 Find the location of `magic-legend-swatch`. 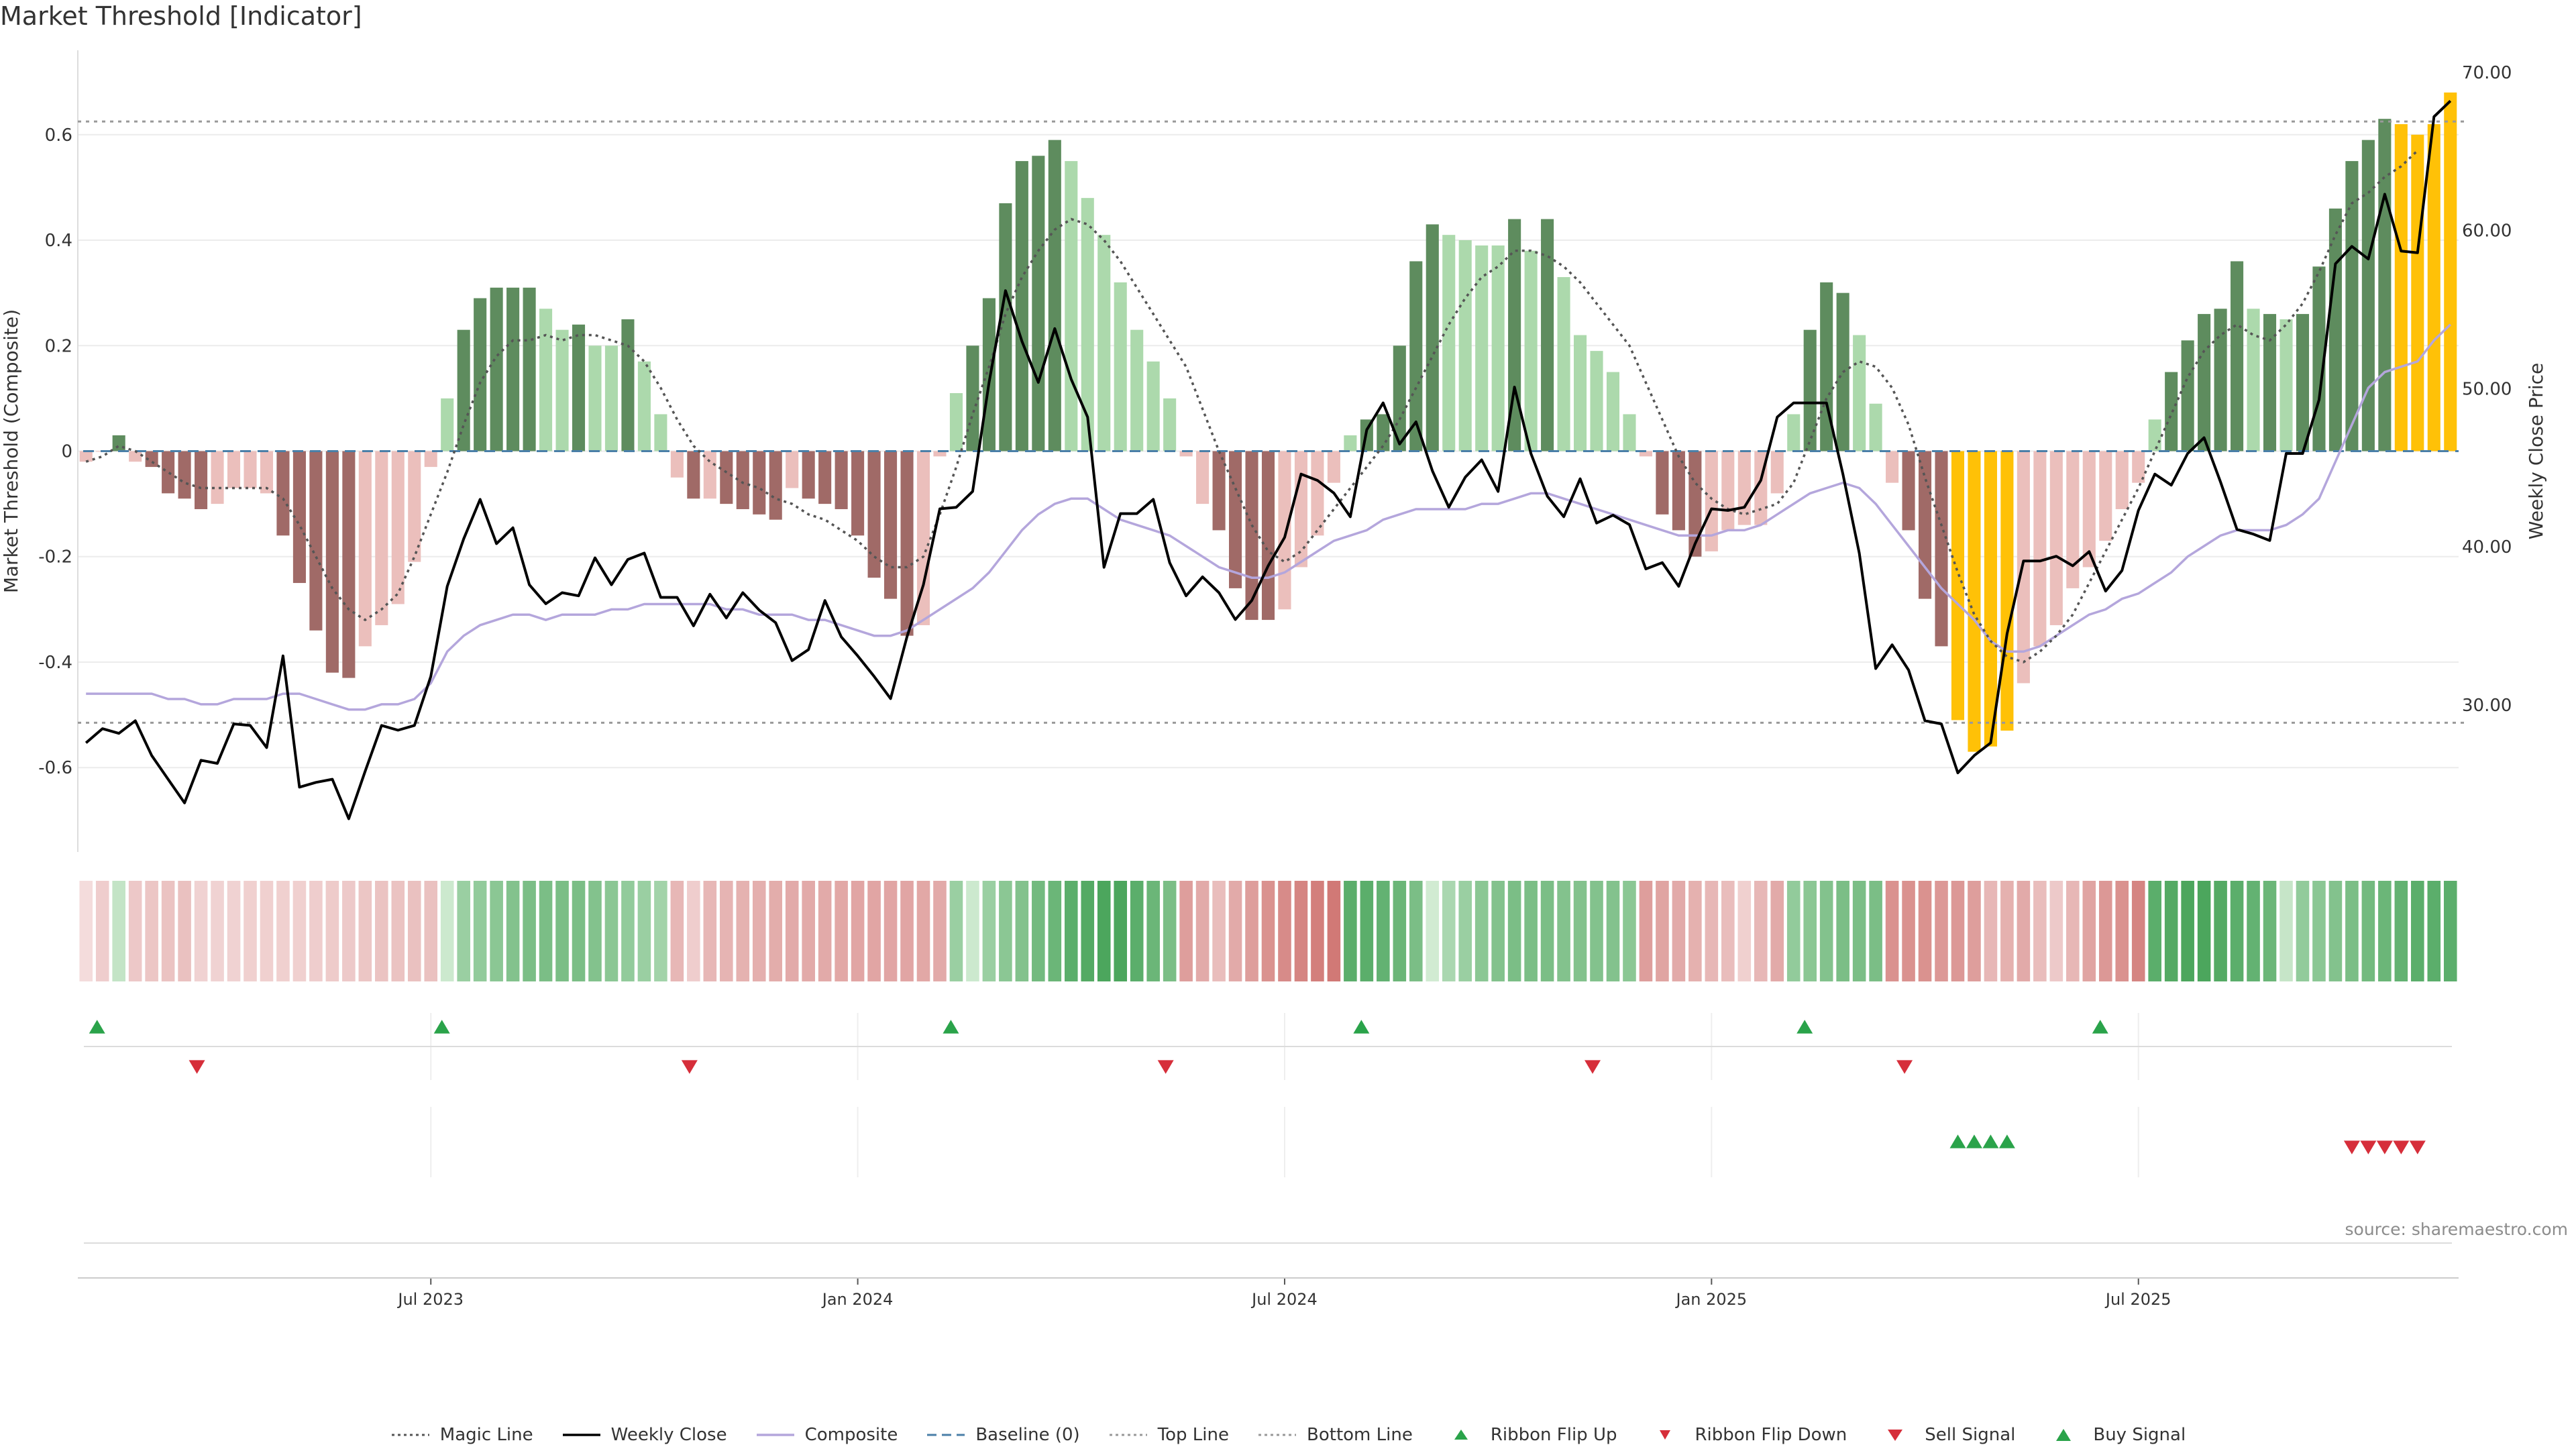

magic-legend-swatch is located at coordinates (410, 1435).